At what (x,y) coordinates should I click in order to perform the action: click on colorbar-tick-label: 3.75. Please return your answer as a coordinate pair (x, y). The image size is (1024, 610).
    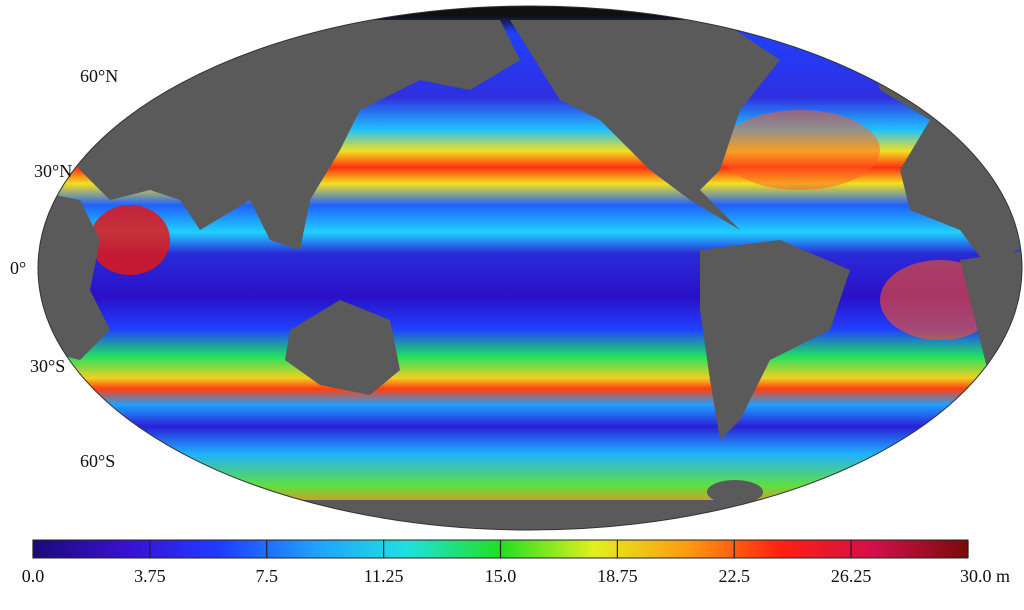
    Looking at the image, I should click on (150, 576).